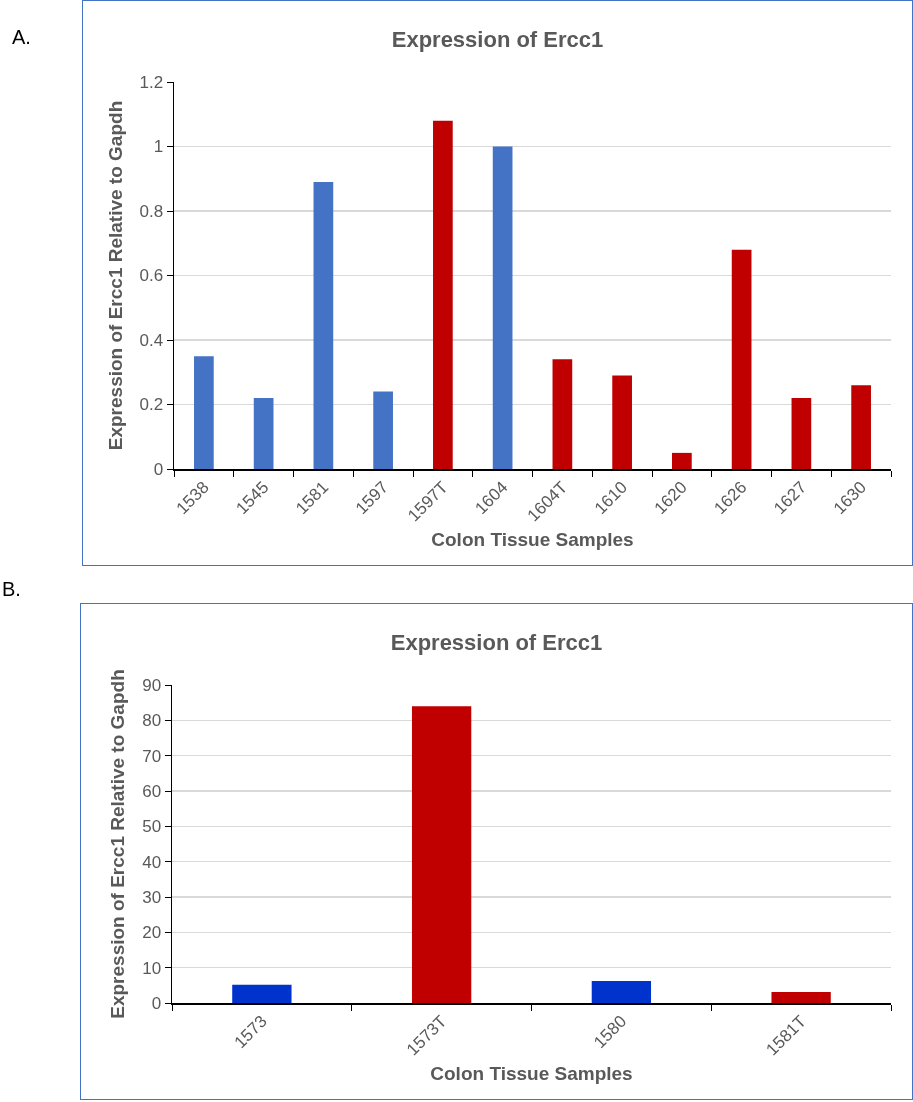 Image resolution: width=913 pixels, height=1102 pixels. What do you see at coordinates (152, 791) in the screenshot?
I see `y-tick-label: 60` at bounding box center [152, 791].